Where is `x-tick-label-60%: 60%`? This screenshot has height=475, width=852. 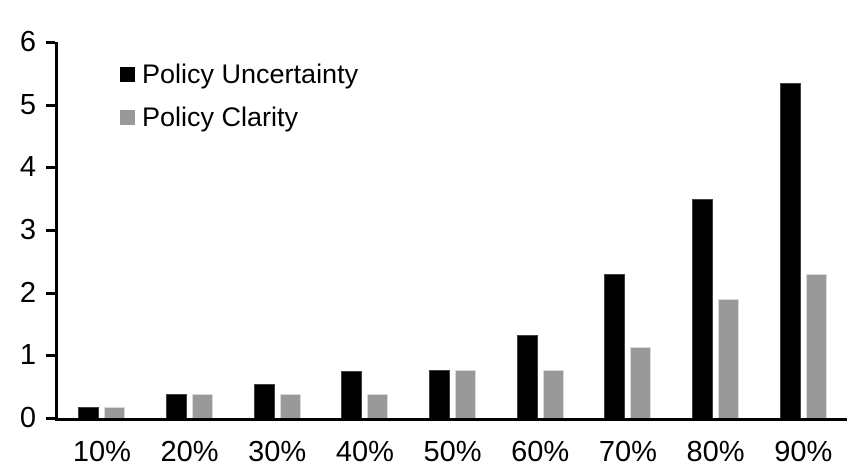
x-tick-label-60%: 60% is located at coordinates (540, 452).